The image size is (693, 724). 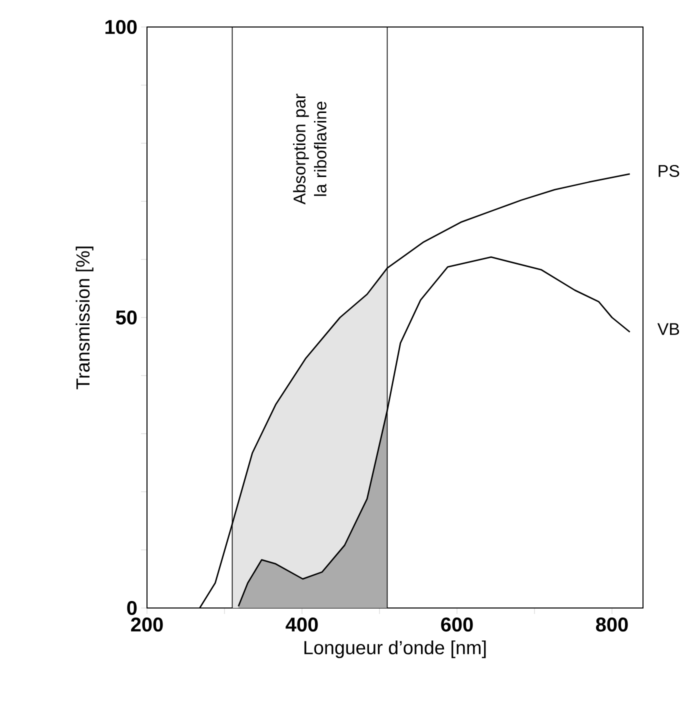 What do you see at coordinates (457, 625) in the screenshot?
I see `x-tick-label: 600` at bounding box center [457, 625].